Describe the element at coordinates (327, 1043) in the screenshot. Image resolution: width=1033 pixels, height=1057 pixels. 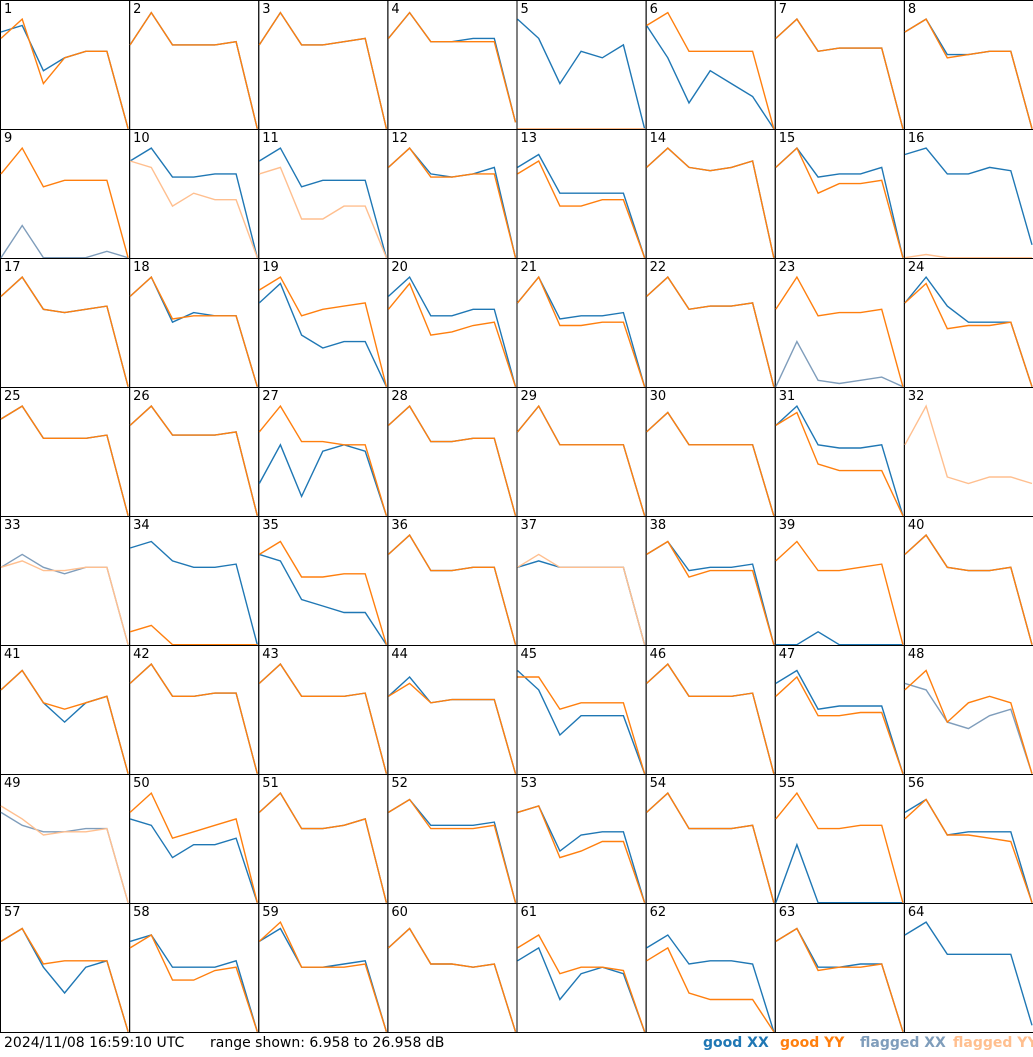
I see `range-text: range shown: 6.958 to 26.958 dB` at that location.